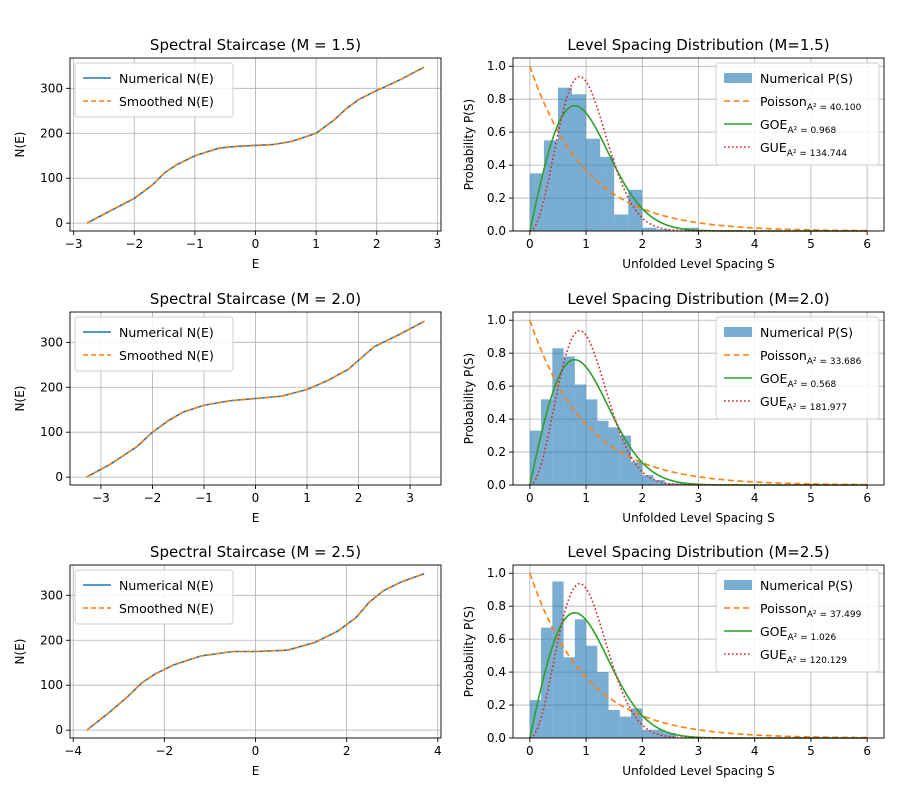 This screenshot has height=800, width=900. What do you see at coordinates (834, 108) in the screenshot?
I see `legend-label-sub: A² = 40.100` at bounding box center [834, 108].